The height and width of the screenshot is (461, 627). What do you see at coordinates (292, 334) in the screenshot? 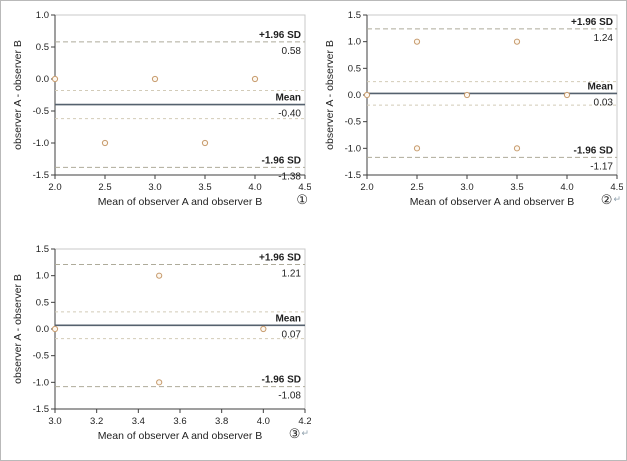
I see `mean-line-value: 0.07` at bounding box center [292, 334].